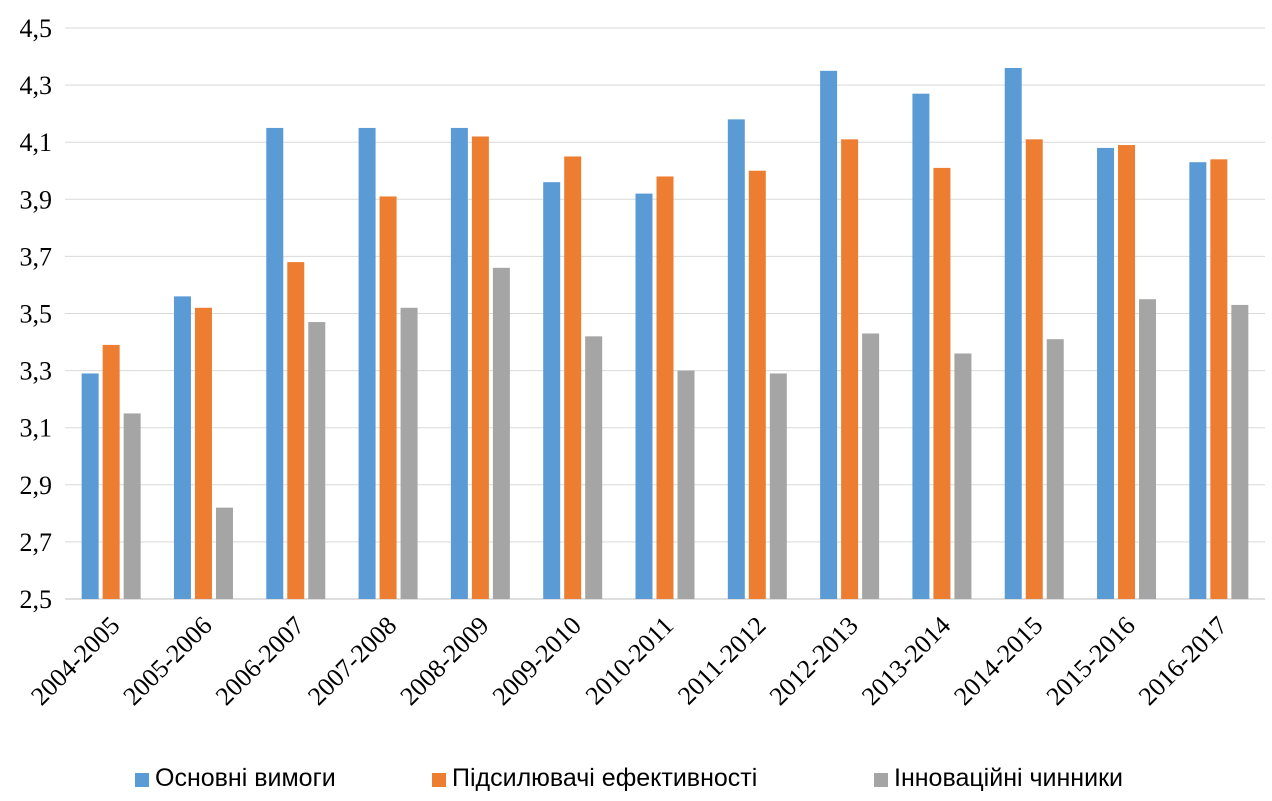 Image resolution: width=1272 pixels, height=801 pixels. I want to click on y-tick-label: 2,5, so click(36, 599).